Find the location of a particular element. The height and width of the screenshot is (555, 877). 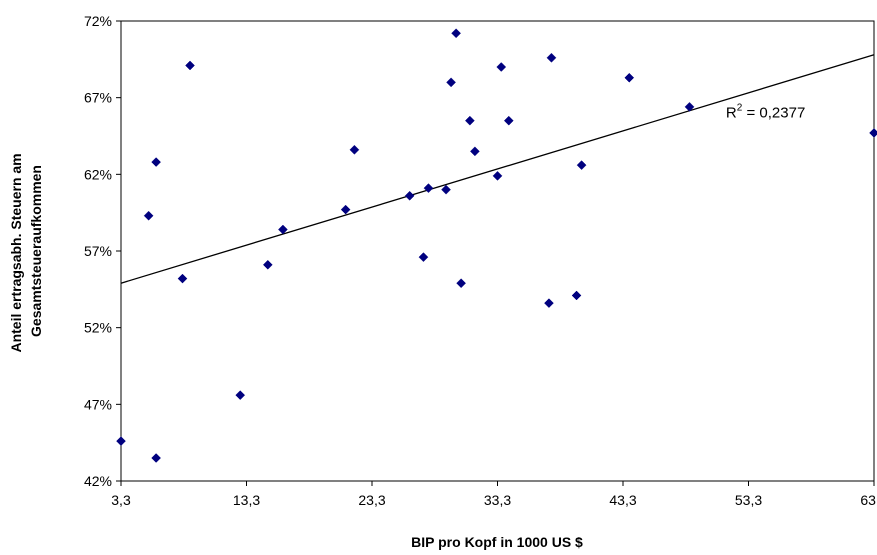

x-tick-label: 63,3 is located at coordinates (868, 500).